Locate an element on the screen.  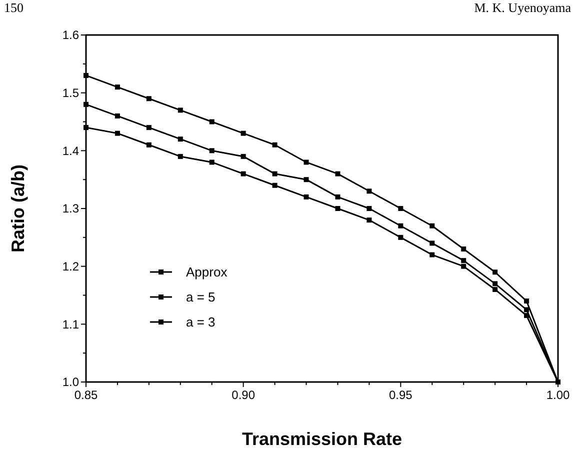
x-tick-label: 0.85 is located at coordinates (86, 395).